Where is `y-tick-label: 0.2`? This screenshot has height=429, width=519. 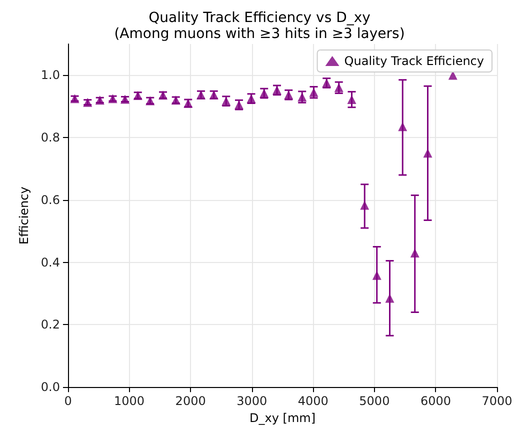
y-tick-label: 0.2 is located at coordinates (50, 325).